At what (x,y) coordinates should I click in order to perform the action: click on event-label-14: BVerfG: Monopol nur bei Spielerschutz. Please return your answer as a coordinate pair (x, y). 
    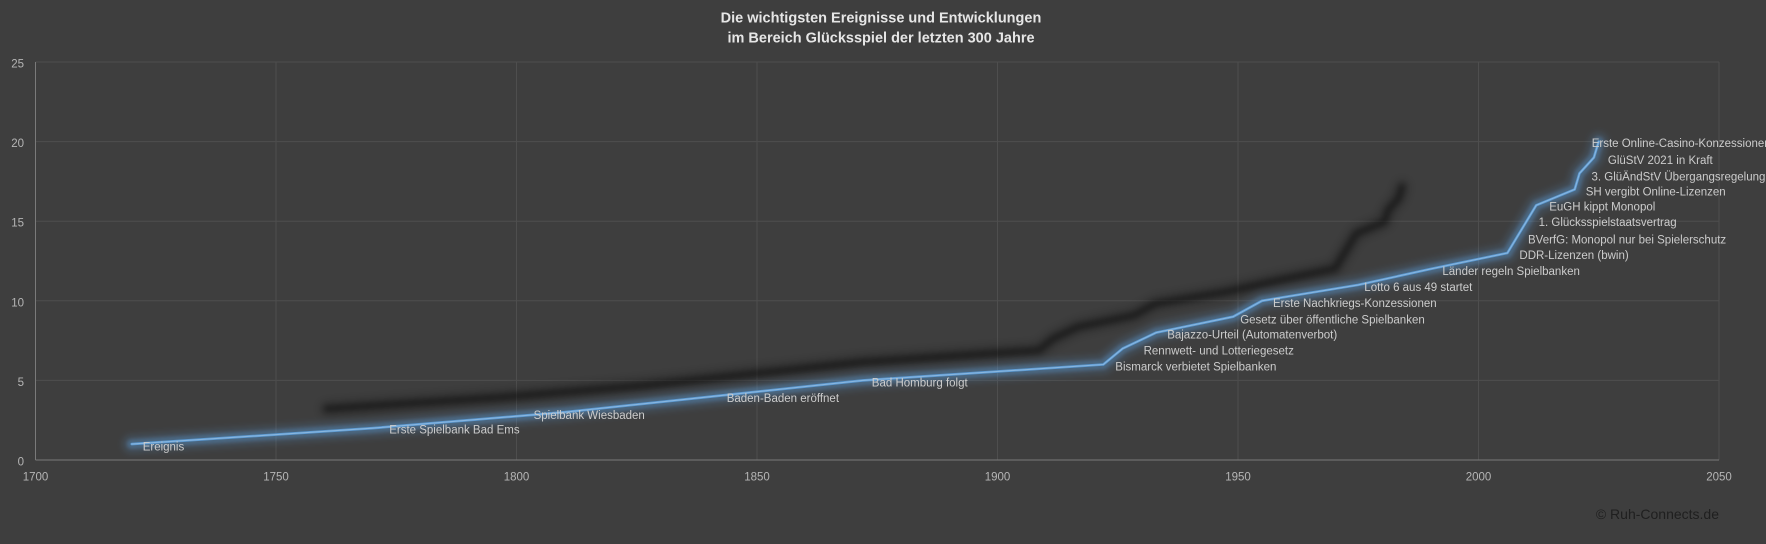
    Looking at the image, I should click on (1627, 241).